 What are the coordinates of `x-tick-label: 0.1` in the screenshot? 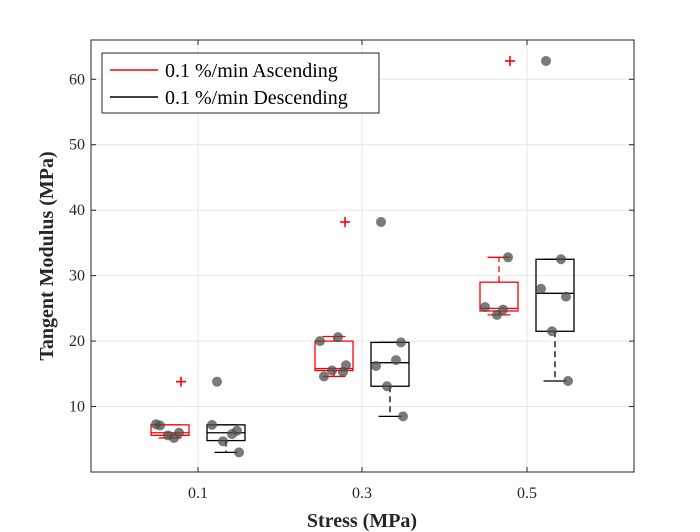 It's located at (198, 493).